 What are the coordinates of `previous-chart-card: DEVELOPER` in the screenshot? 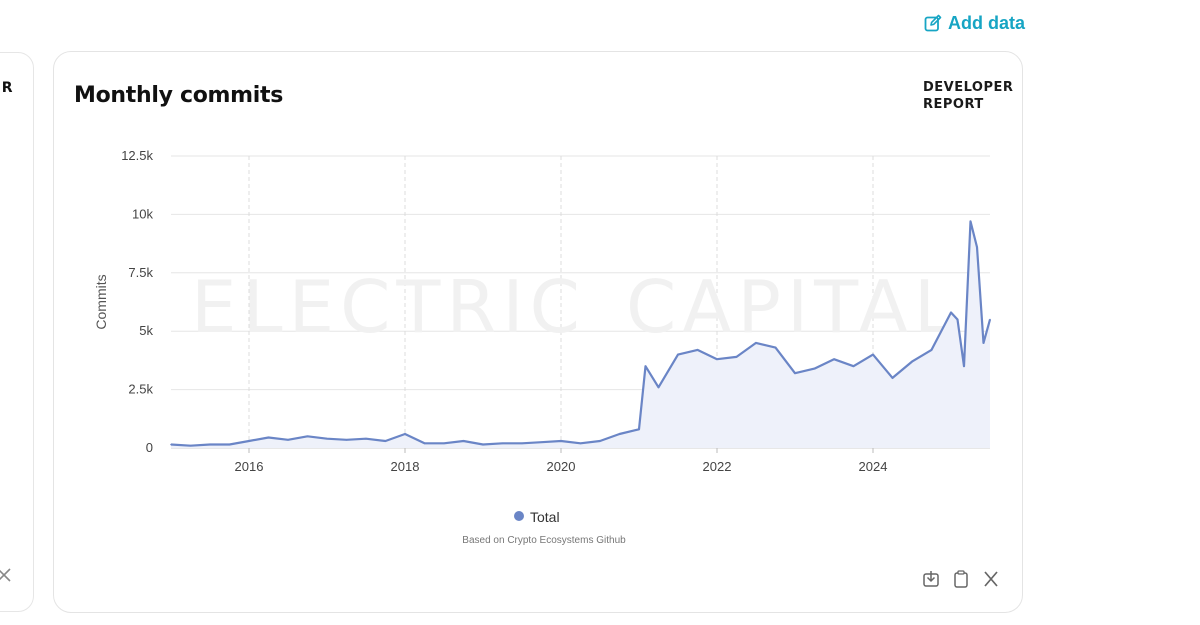 It's located at (17, 332).